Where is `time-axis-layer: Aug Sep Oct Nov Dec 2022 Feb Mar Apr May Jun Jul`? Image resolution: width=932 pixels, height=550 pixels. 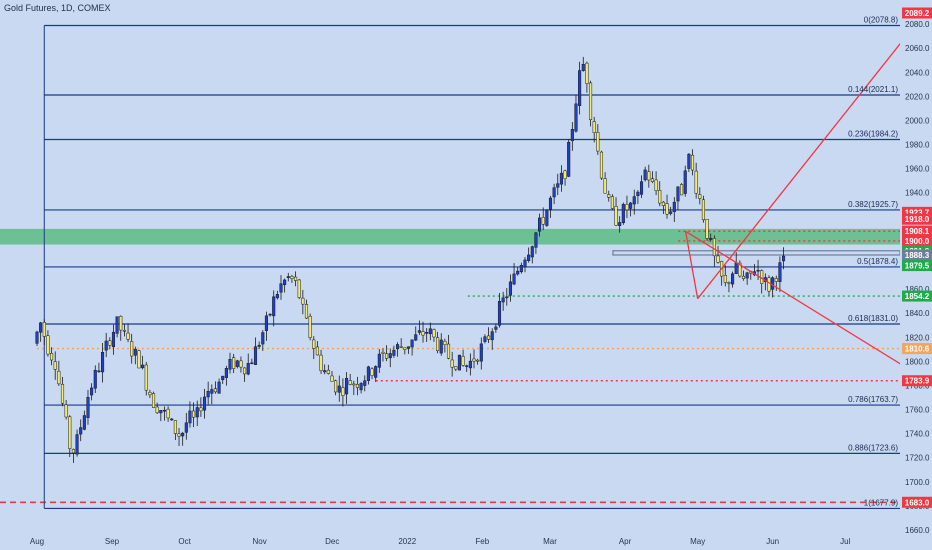 time-axis-layer: Aug Sep Oct Nov Dec 2022 Feb Mar Apr May Jun Jul is located at coordinates (440, 541).